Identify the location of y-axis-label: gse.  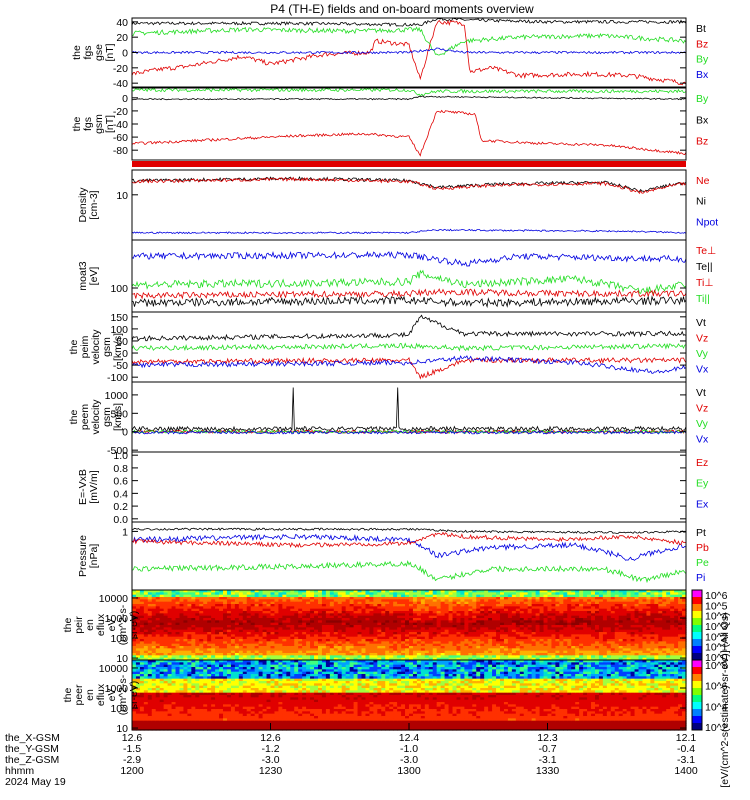
(99, 52).